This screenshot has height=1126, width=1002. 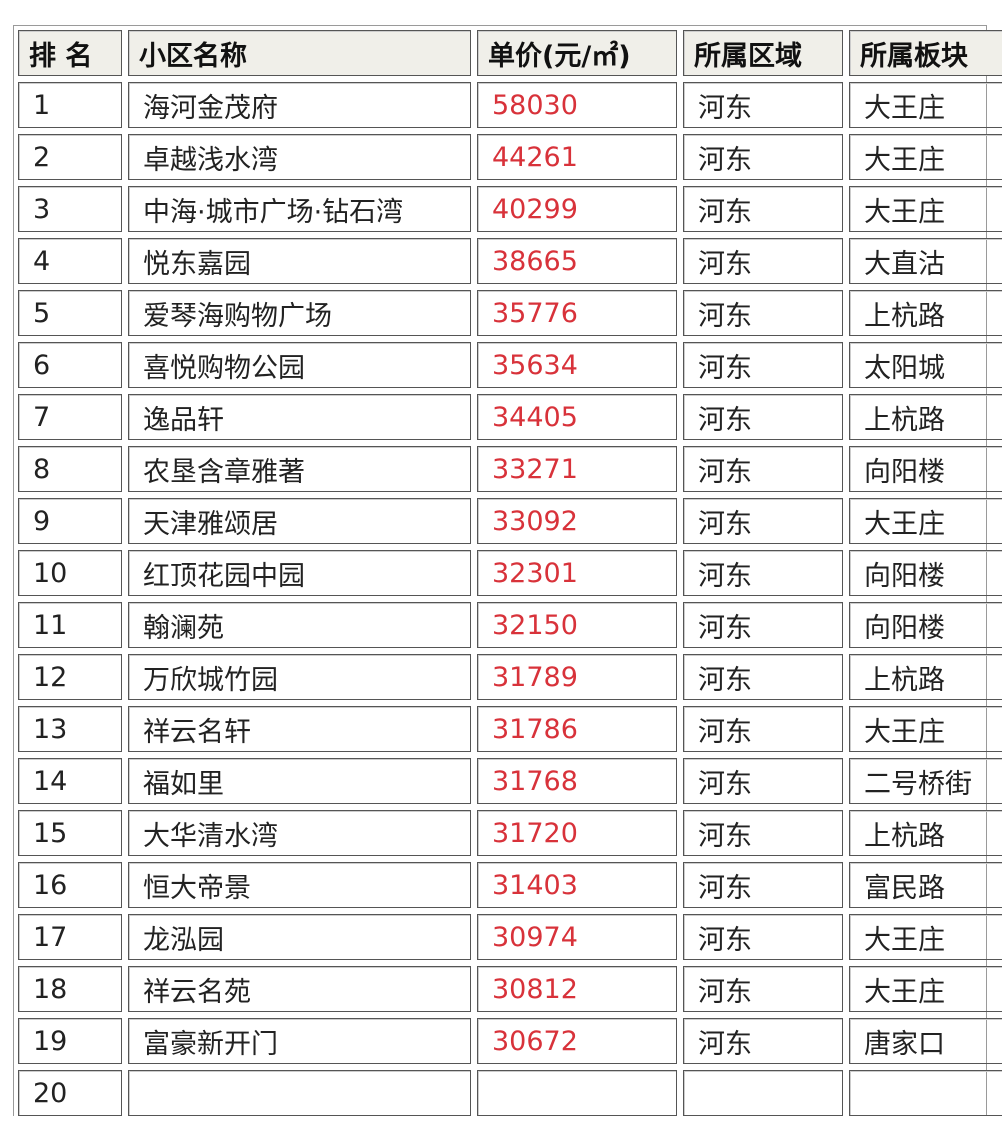 What do you see at coordinates (299, 729) in the screenshot?
I see `cell-name: 祥云名轩` at bounding box center [299, 729].